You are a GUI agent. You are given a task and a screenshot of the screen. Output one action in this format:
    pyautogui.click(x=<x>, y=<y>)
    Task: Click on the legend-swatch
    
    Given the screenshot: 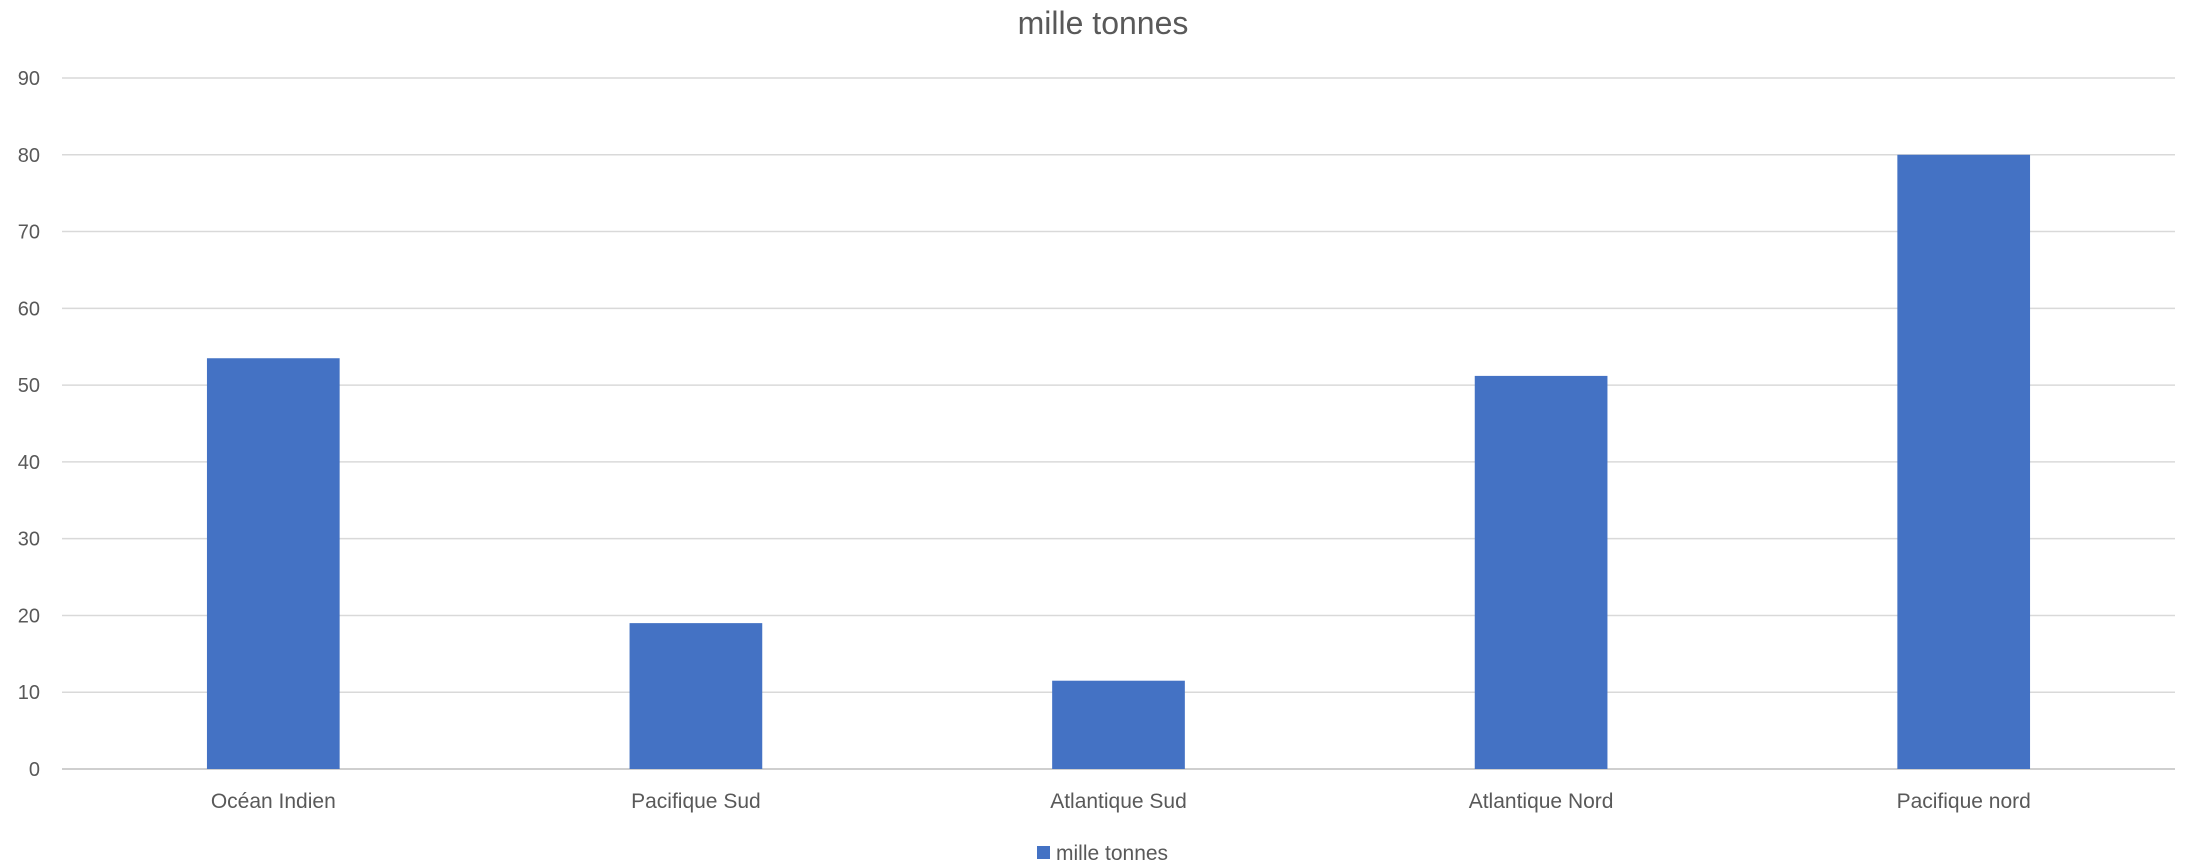 What is the action you would take?
    pyautogui.click(x=1043, y=852)
    